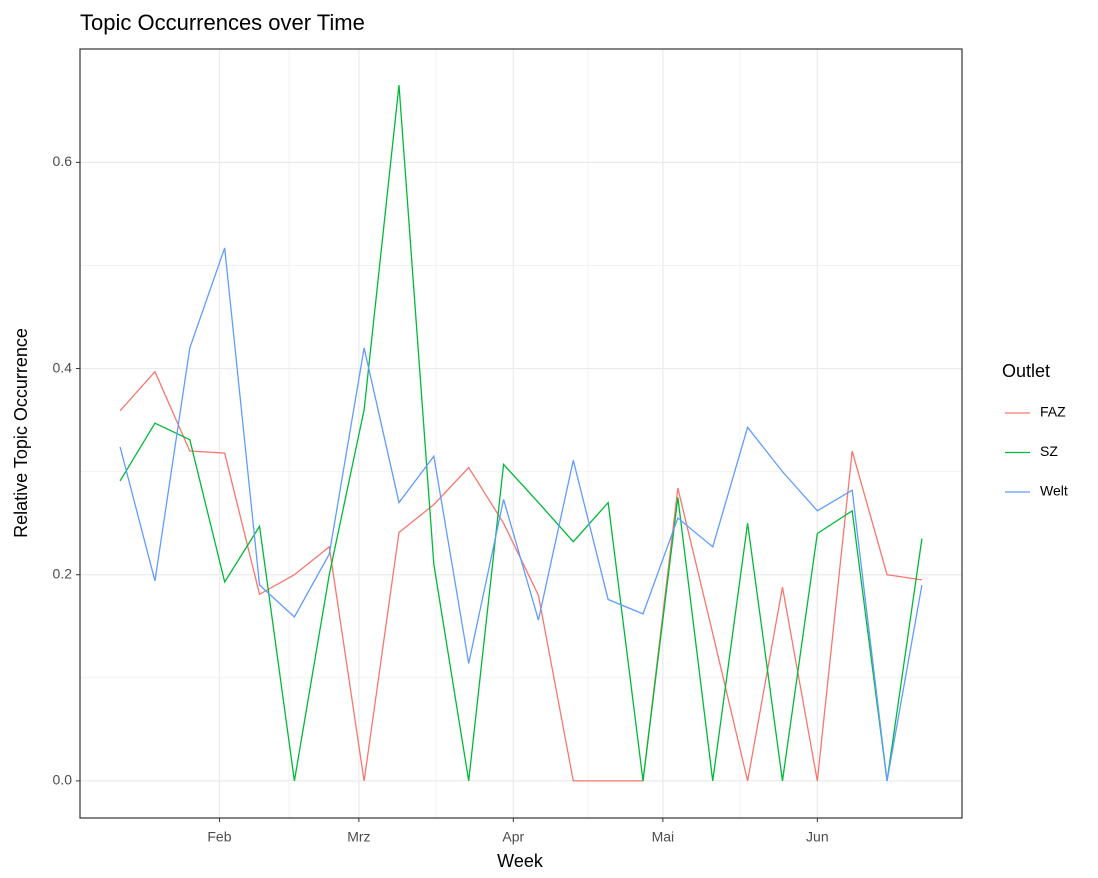 This screenshot has width=1098, height=878. Describe the element at coordinates (520, 861) in the screenshot. I see `x-axis-label: Week` at that location.